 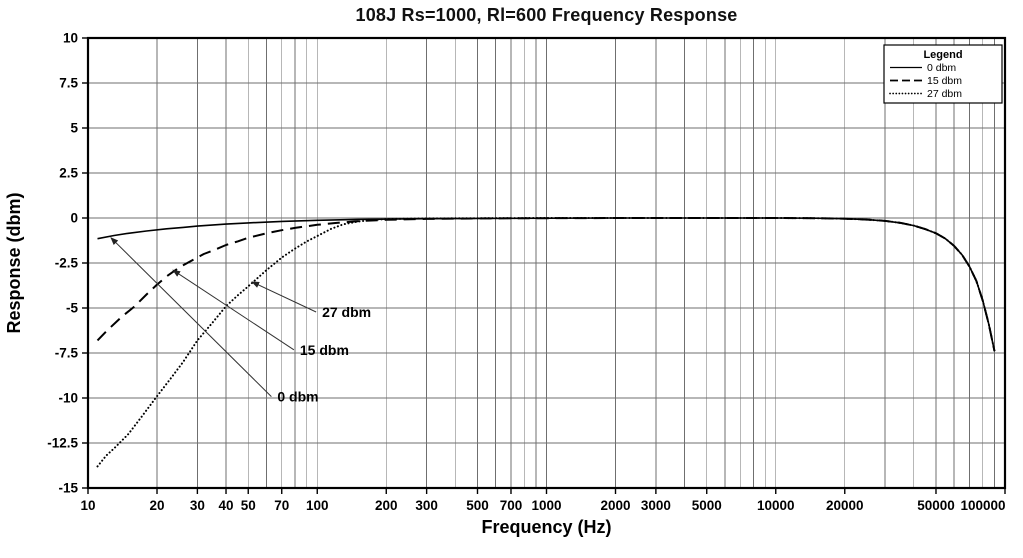 What do you see at coordinates (346, 312) in the screenshot?
I see `annotation-label: 27 dbm` at bounding box center [346, 312].